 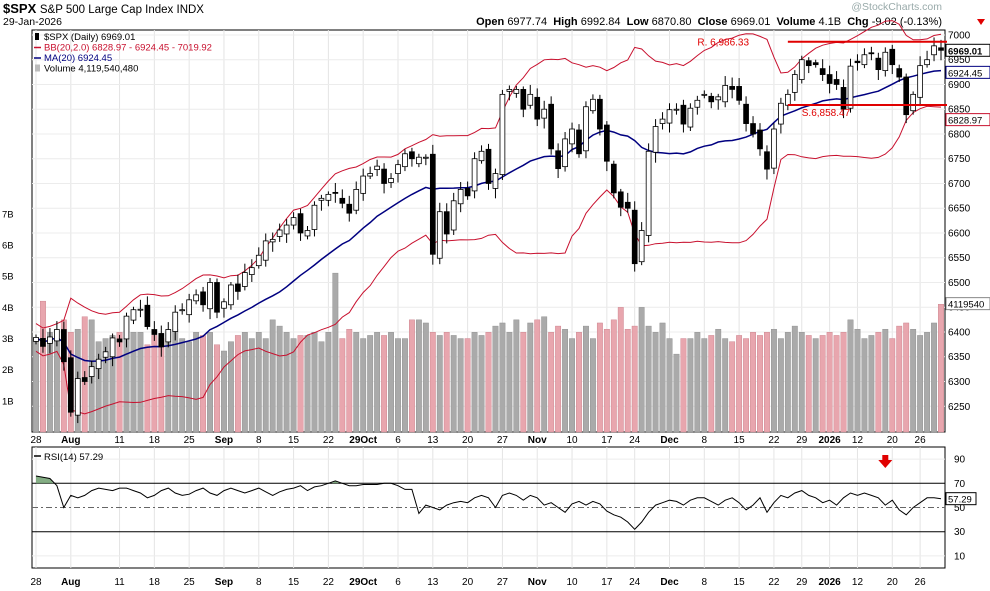 I want to click on close-badge-box, so click(x=967, y=50).